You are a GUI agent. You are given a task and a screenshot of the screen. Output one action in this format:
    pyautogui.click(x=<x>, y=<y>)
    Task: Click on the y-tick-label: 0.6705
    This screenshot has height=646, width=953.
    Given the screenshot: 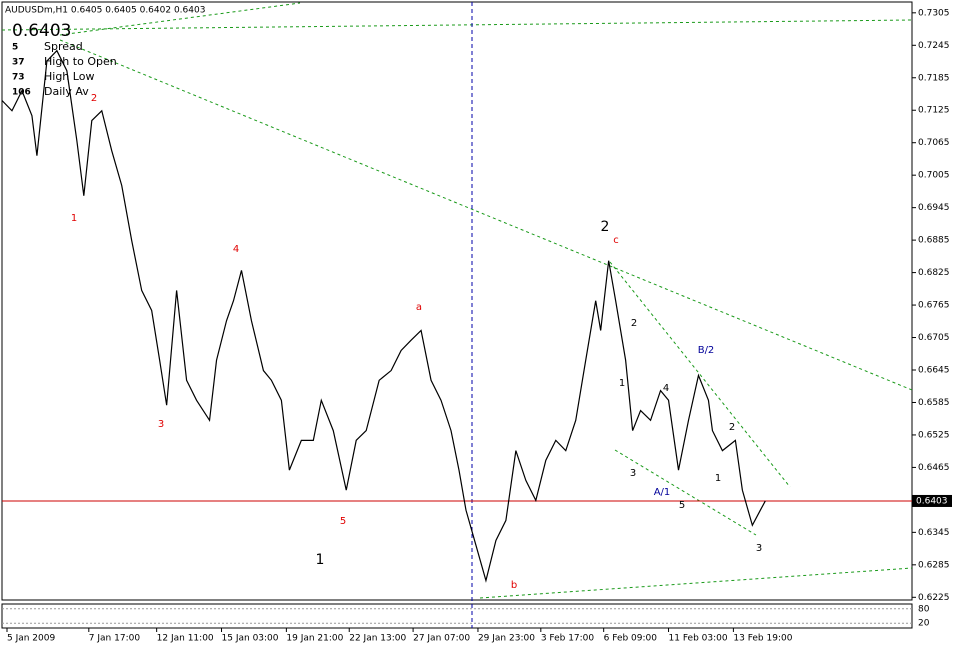 What is the action you would take?
    pyautogui.click(x=934, y=338)
    